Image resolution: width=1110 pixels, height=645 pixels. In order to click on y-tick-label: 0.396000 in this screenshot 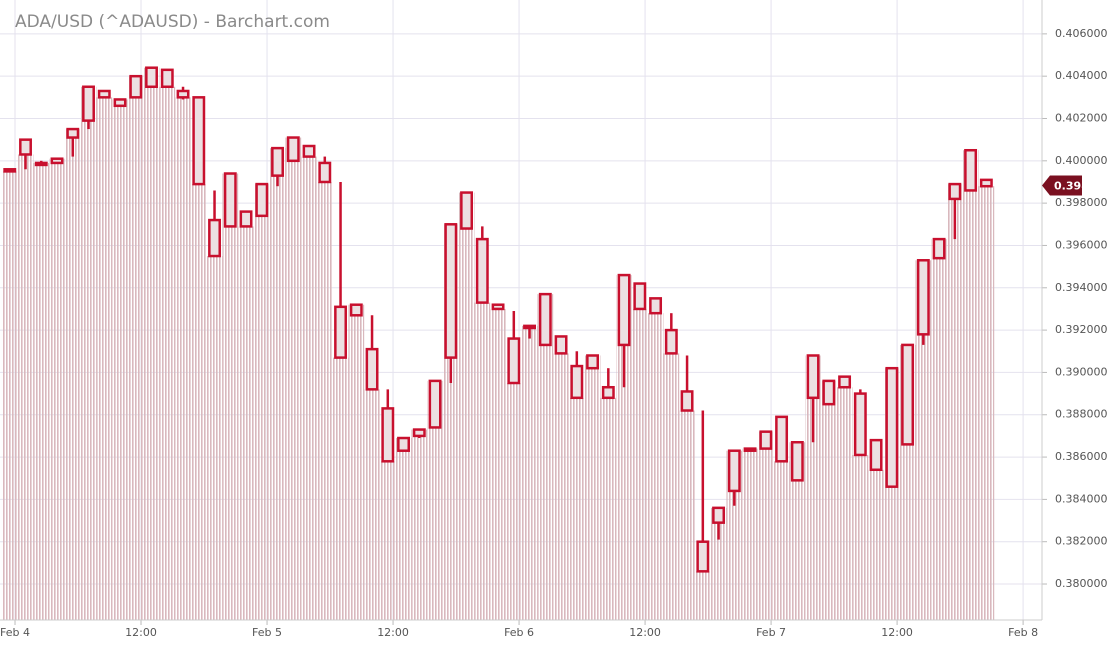, I will do `click(1081, 244)`.